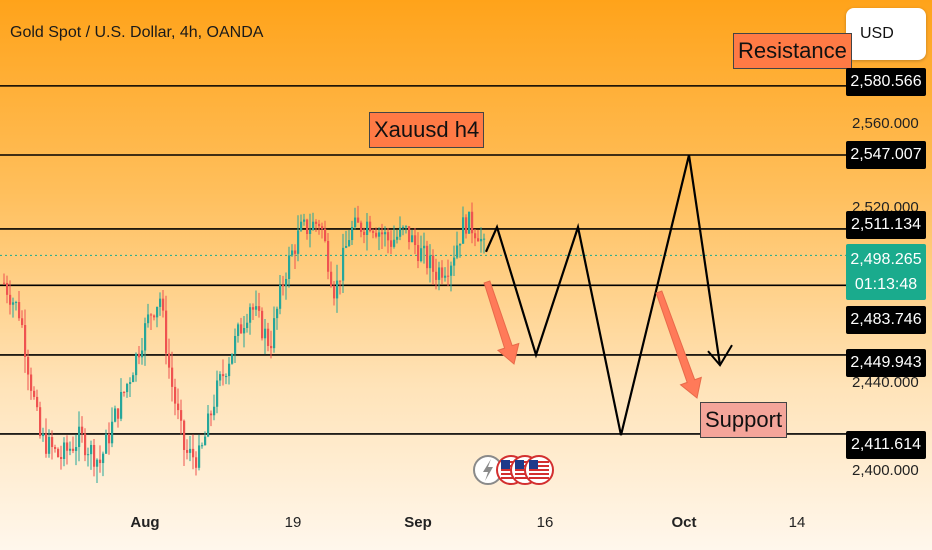  I want to click on x-tick-label: 19, so click(293, 522).